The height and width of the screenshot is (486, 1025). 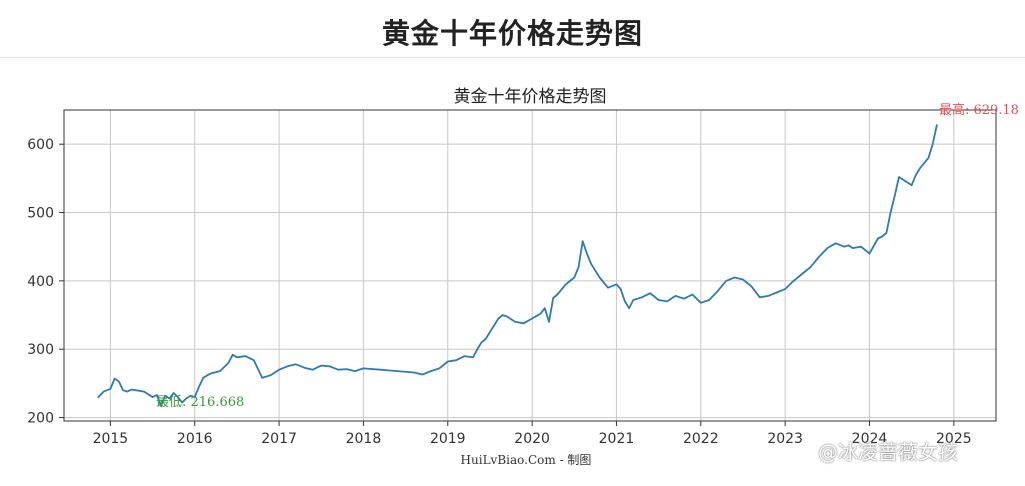 I want to click on min-annotation: 最低: 216.668, so click(x=200, y=402).